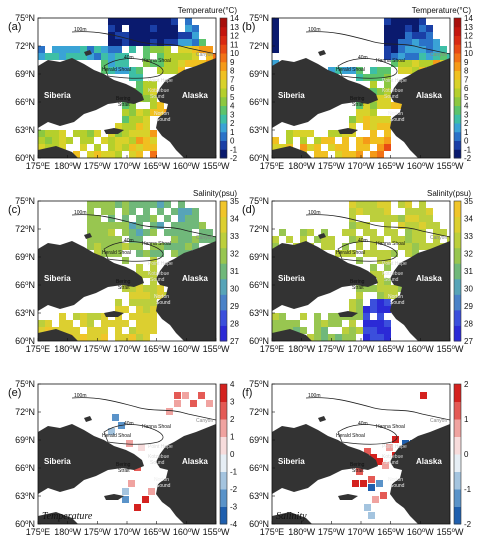 The image size is (477, 550). What do you see at coordinates (331, 166) in the screenshot?
I see `longitude-tick-label: 175oW` at bounding box center [331, 166].